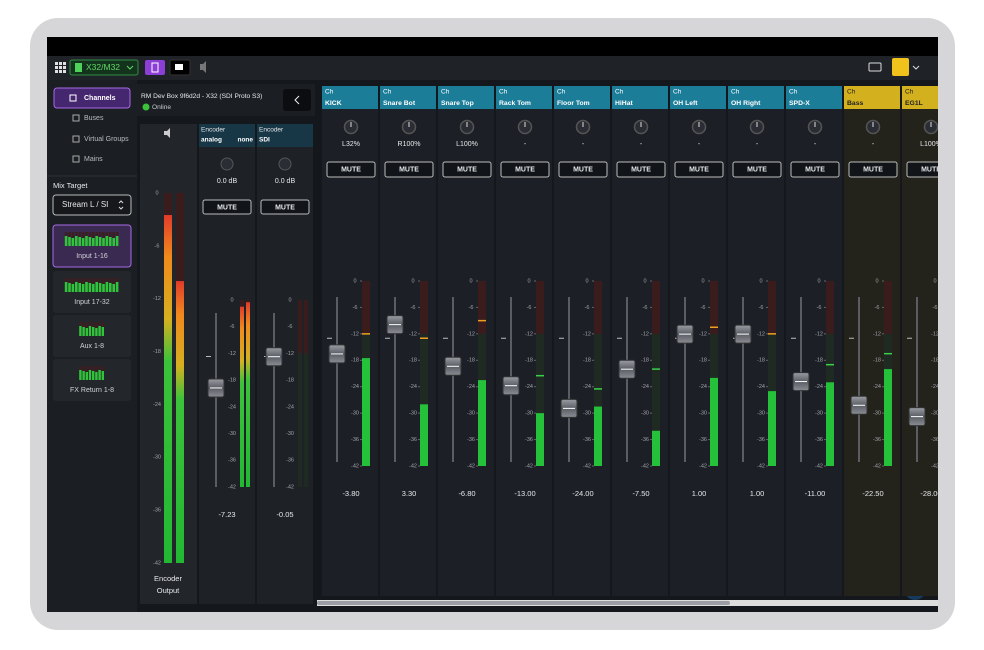 The image size is (984, 650). Describe the element at coordinates (900, 67) in the screenshot. I see `avatar` at that location.